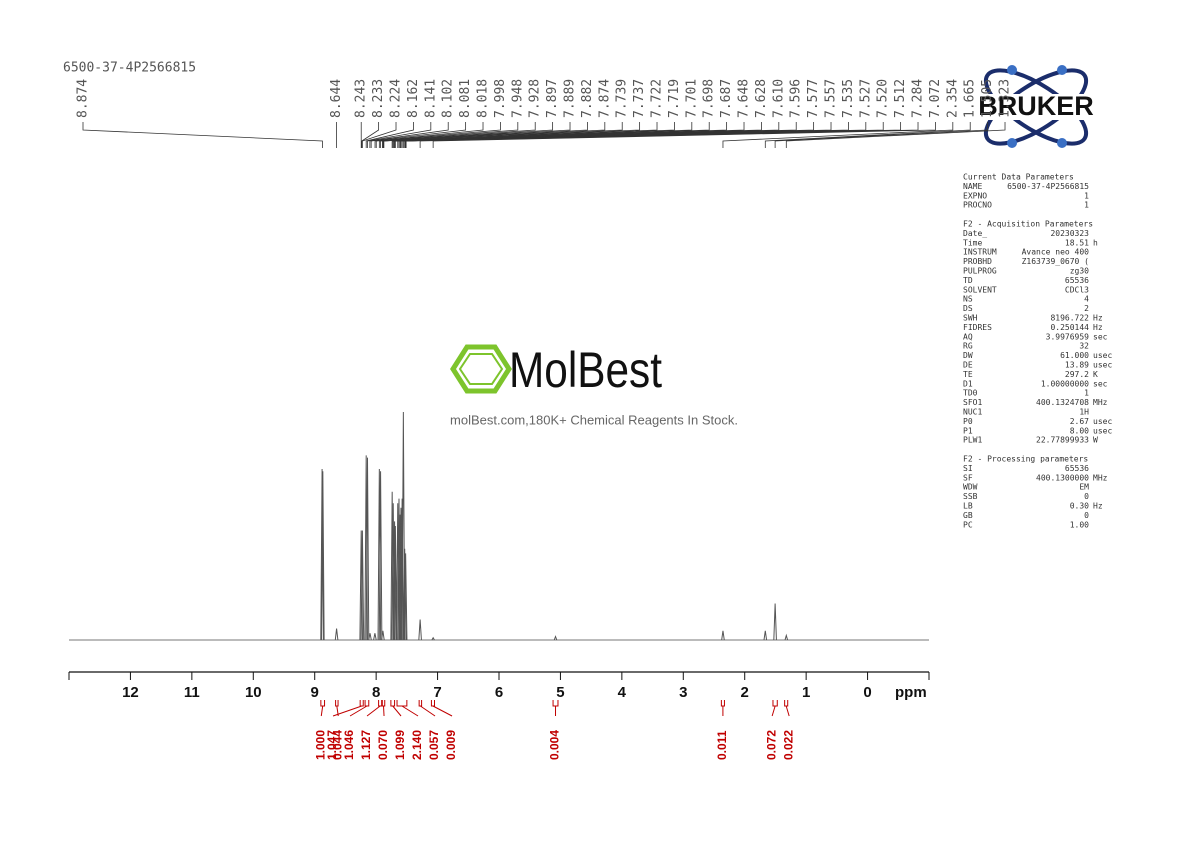  What do you see at coordinates (552, 98) in the screenshot?
I see `peak-label: 7.897` at bounding box center [552, 98].